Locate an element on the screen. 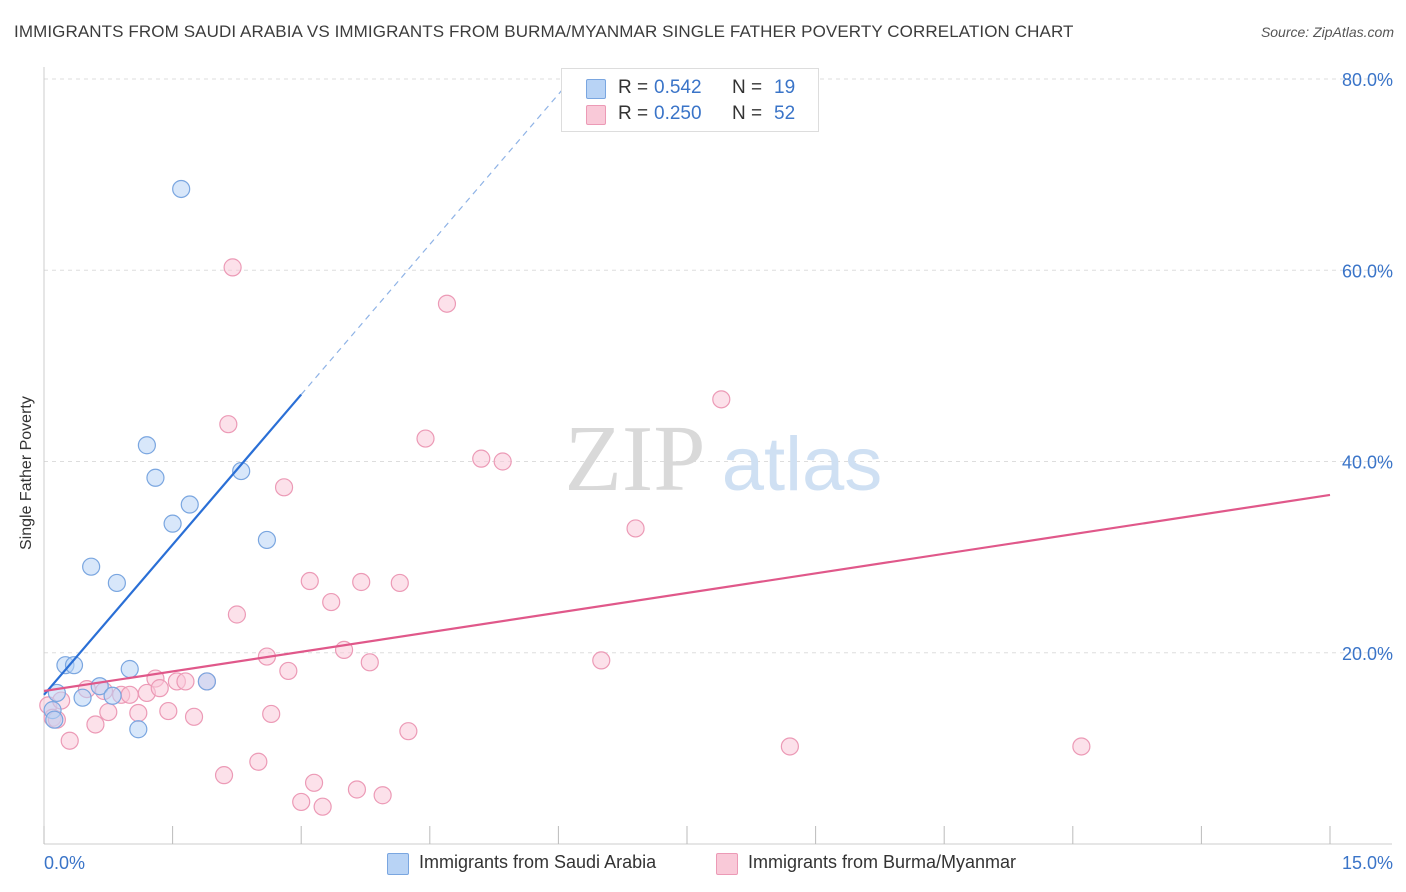  y-axis-label-wrap: Single Father Poverty is located at coordinates (26, 473).